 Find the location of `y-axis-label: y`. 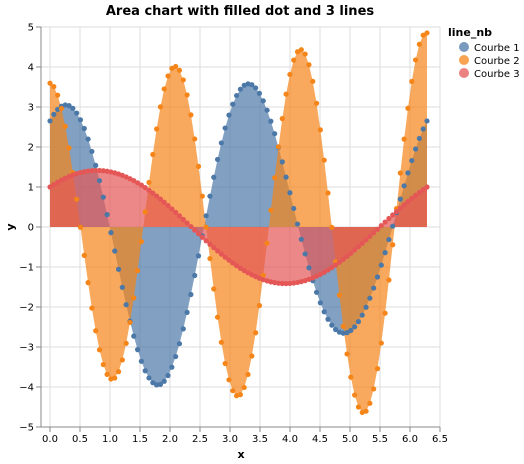

y-axis-label: y is located at coordinates (10, 226).